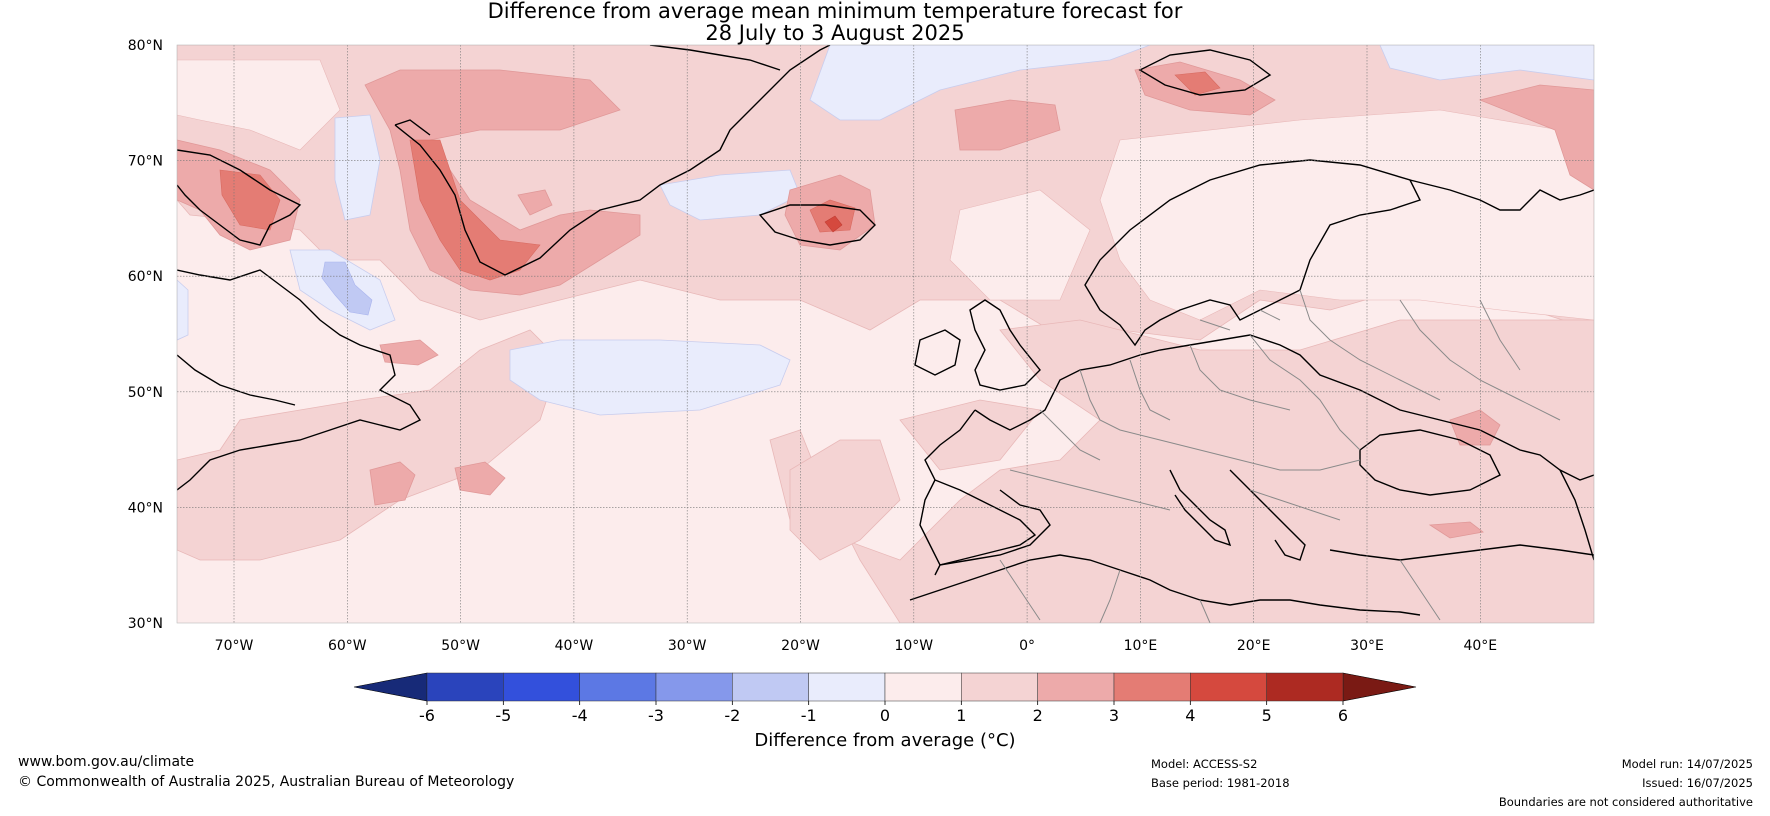 The height and width of the screenshot is (816, 1770). Describe the element at coordinates (1220, 783) in the screenshot. I see `footer-base-period: Base period: 1981-2018` at that location.